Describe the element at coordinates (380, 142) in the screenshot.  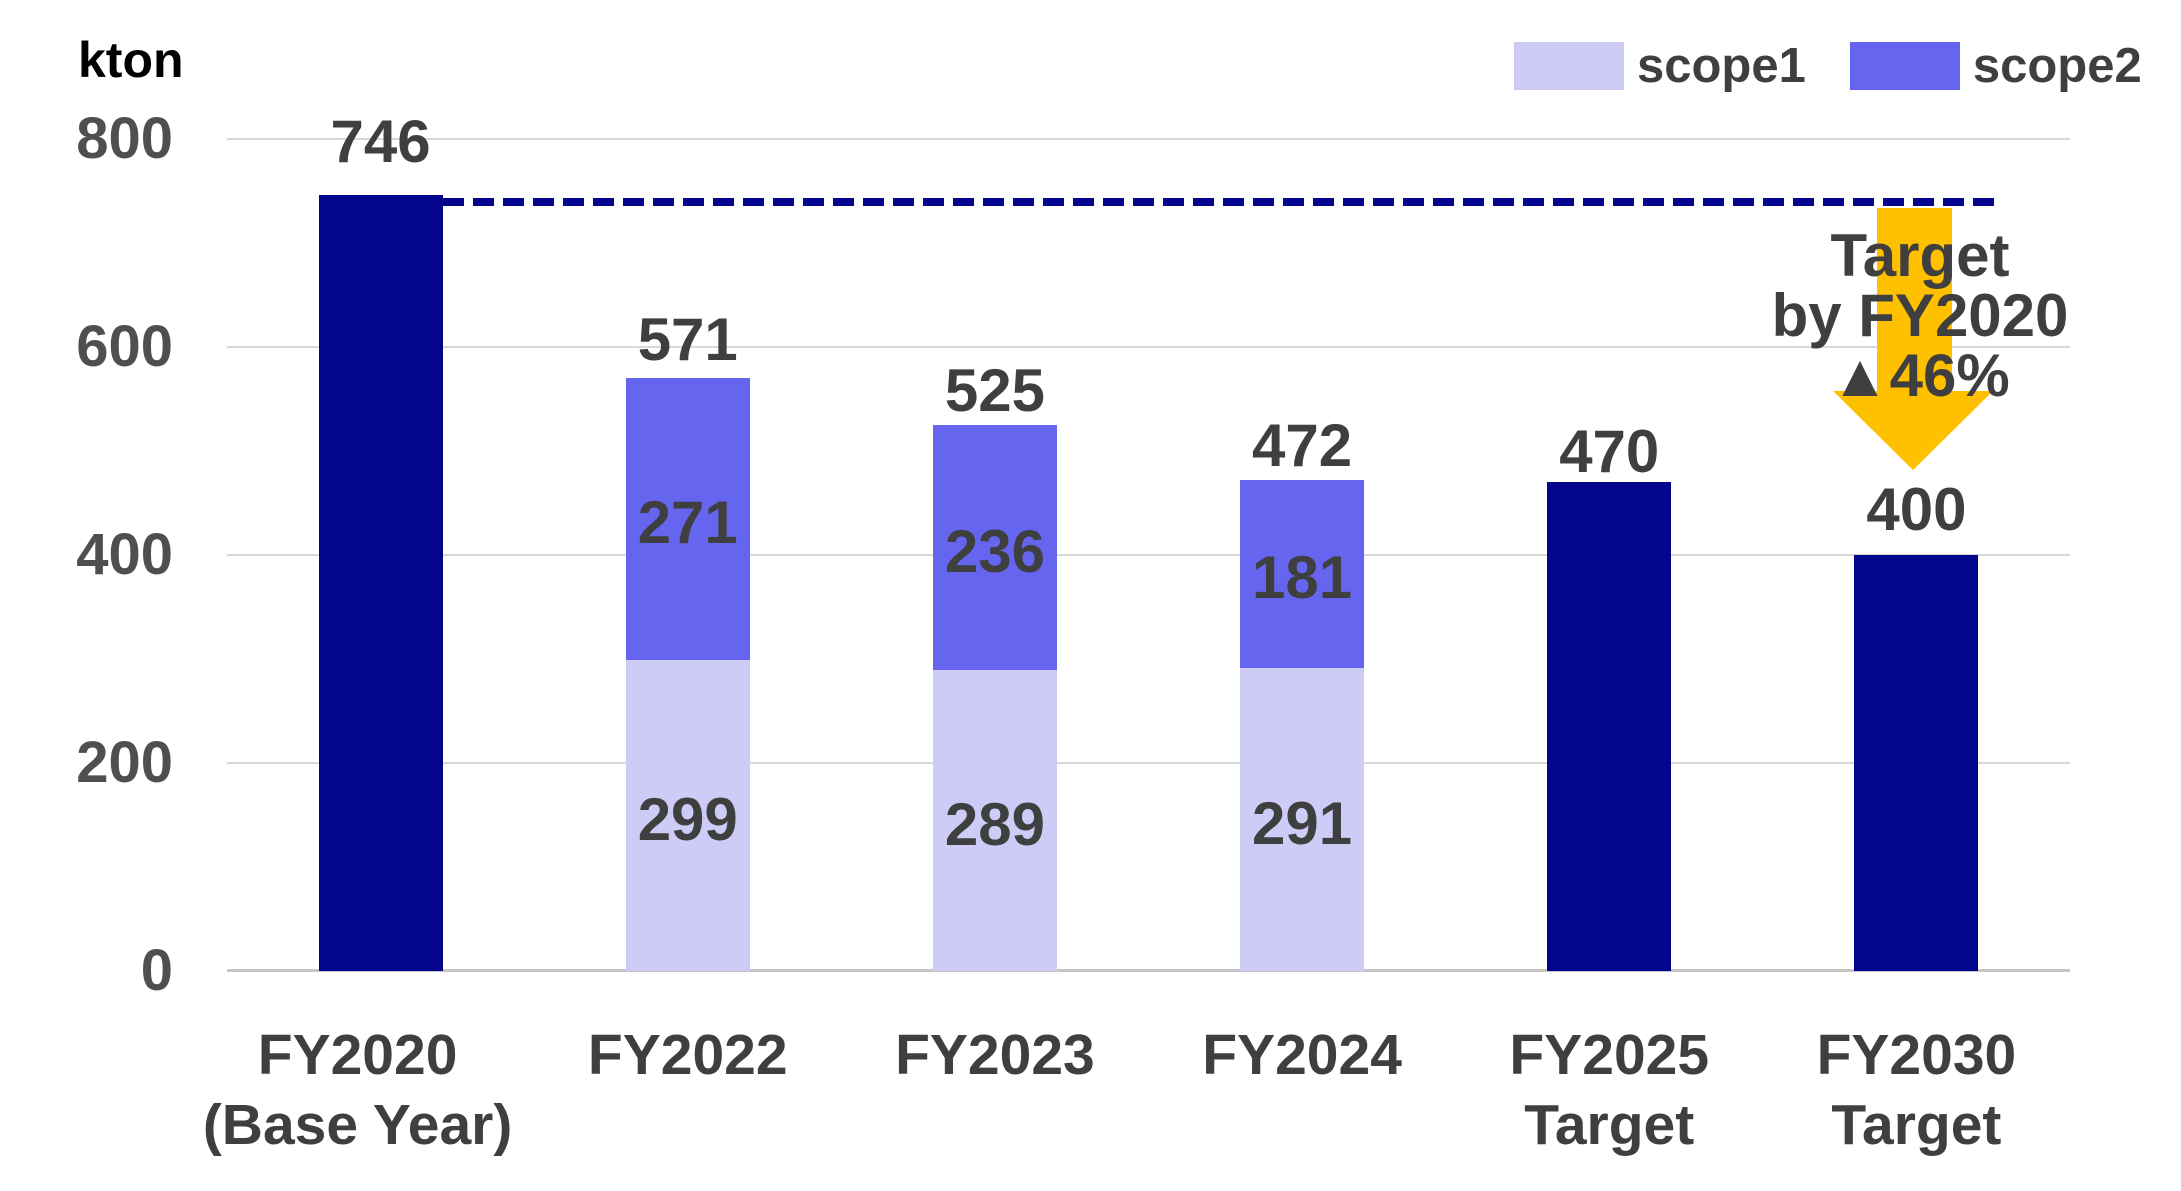
I see `total-value-label: 746` at that location.